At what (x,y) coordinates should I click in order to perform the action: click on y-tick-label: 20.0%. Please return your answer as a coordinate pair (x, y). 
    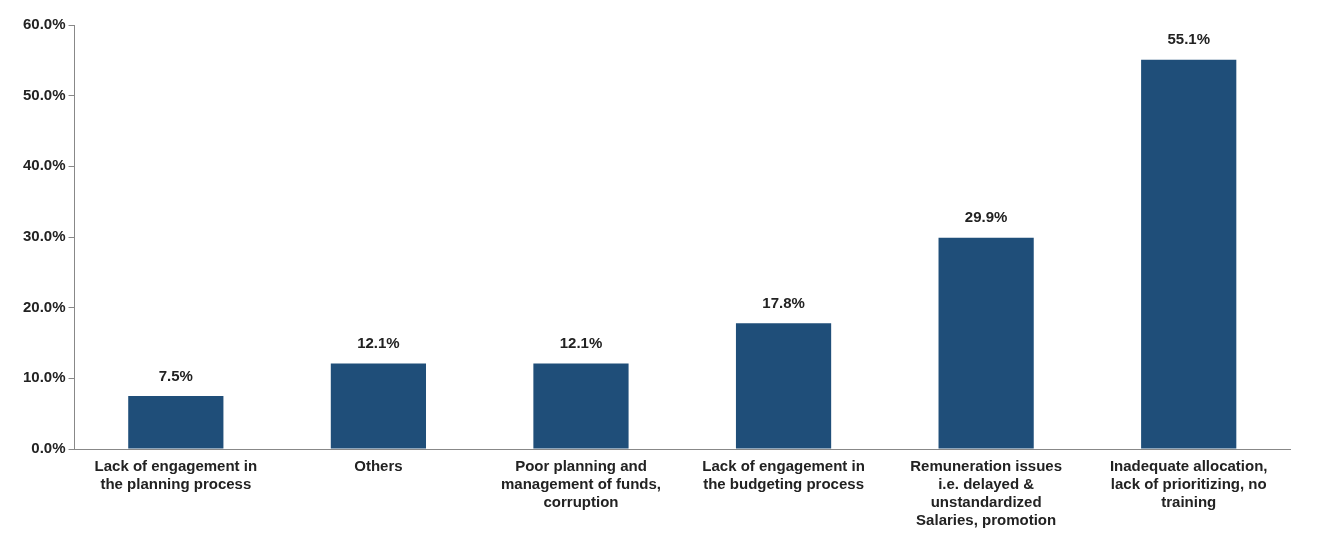
    Looking at the image, I should click on (44, 306).